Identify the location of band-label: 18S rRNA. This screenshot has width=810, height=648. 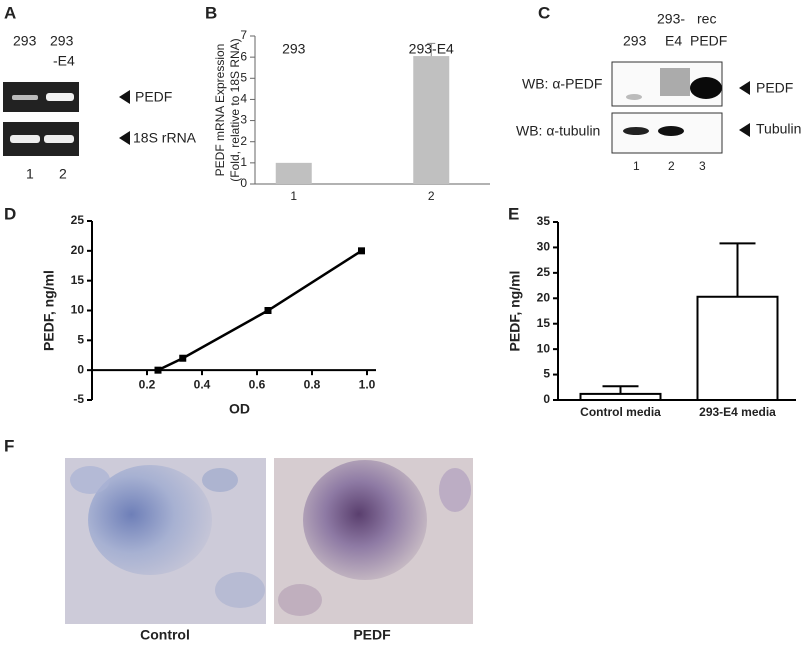
(165, 138).